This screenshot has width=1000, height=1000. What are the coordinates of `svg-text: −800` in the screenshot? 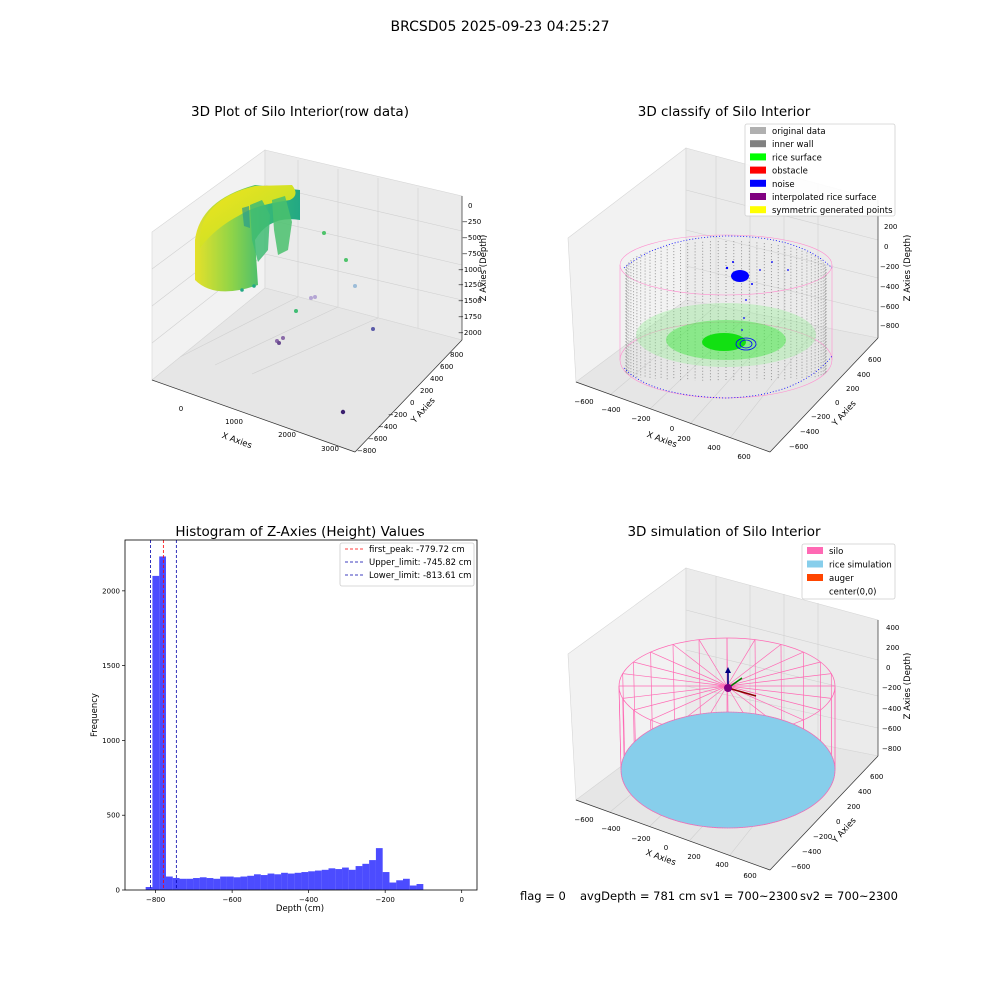 It's located at (891, 749).